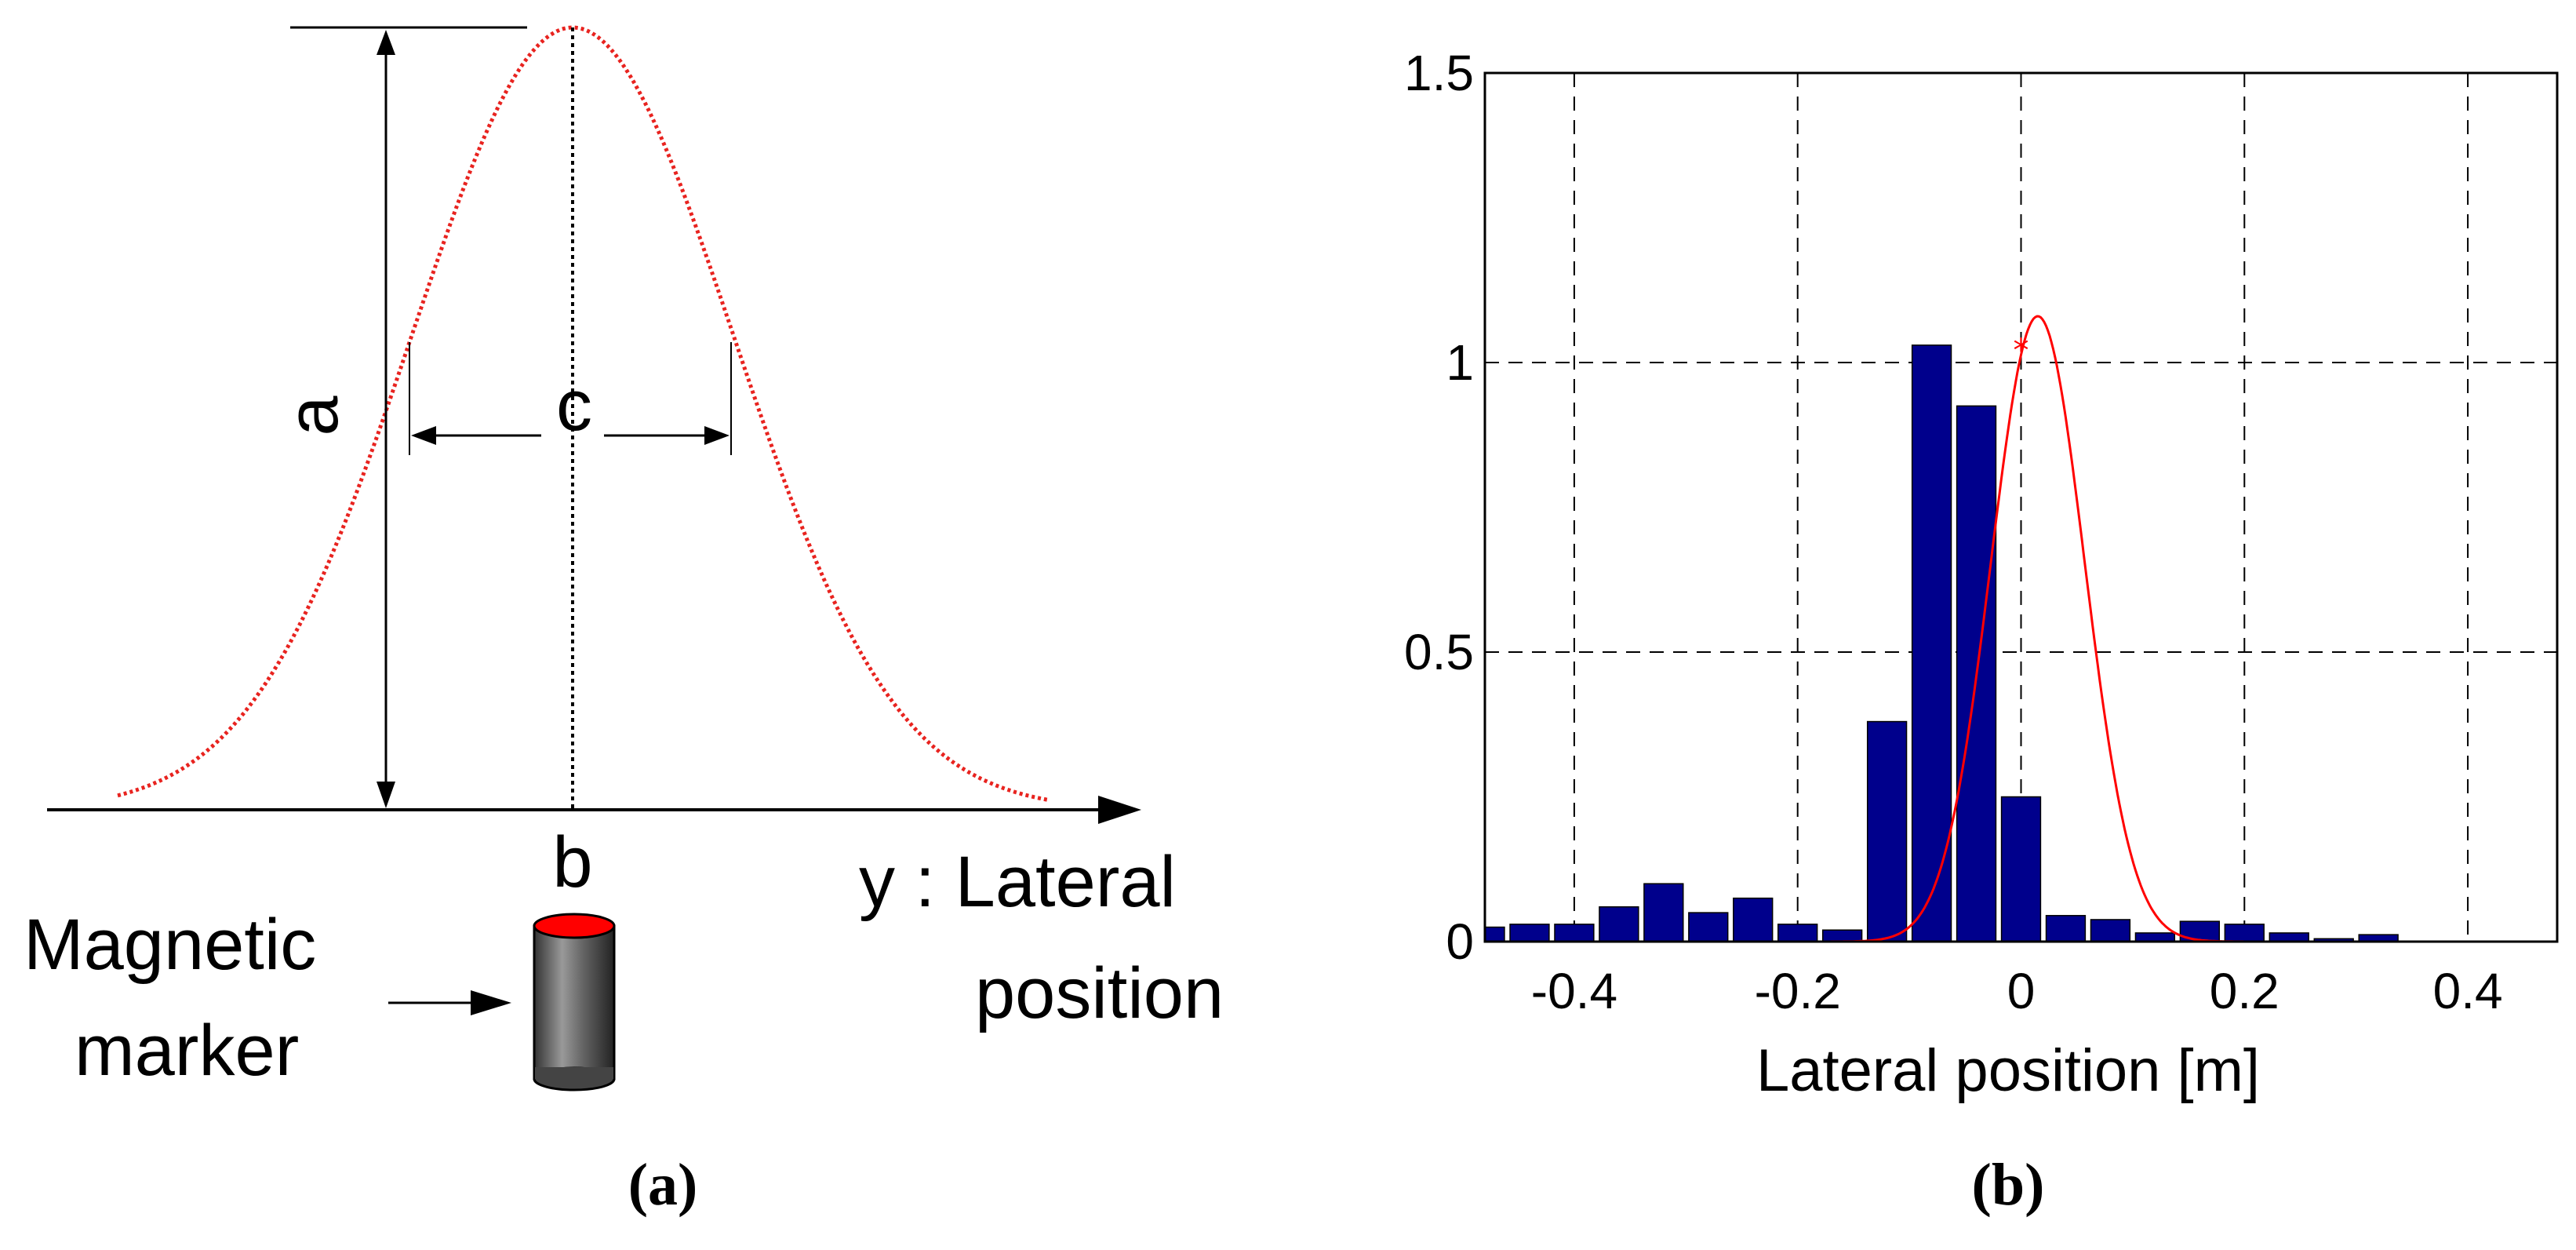 The image size is (2576, 1250). I want to click on panel-b-caption: (b), so click(2008, 1185).